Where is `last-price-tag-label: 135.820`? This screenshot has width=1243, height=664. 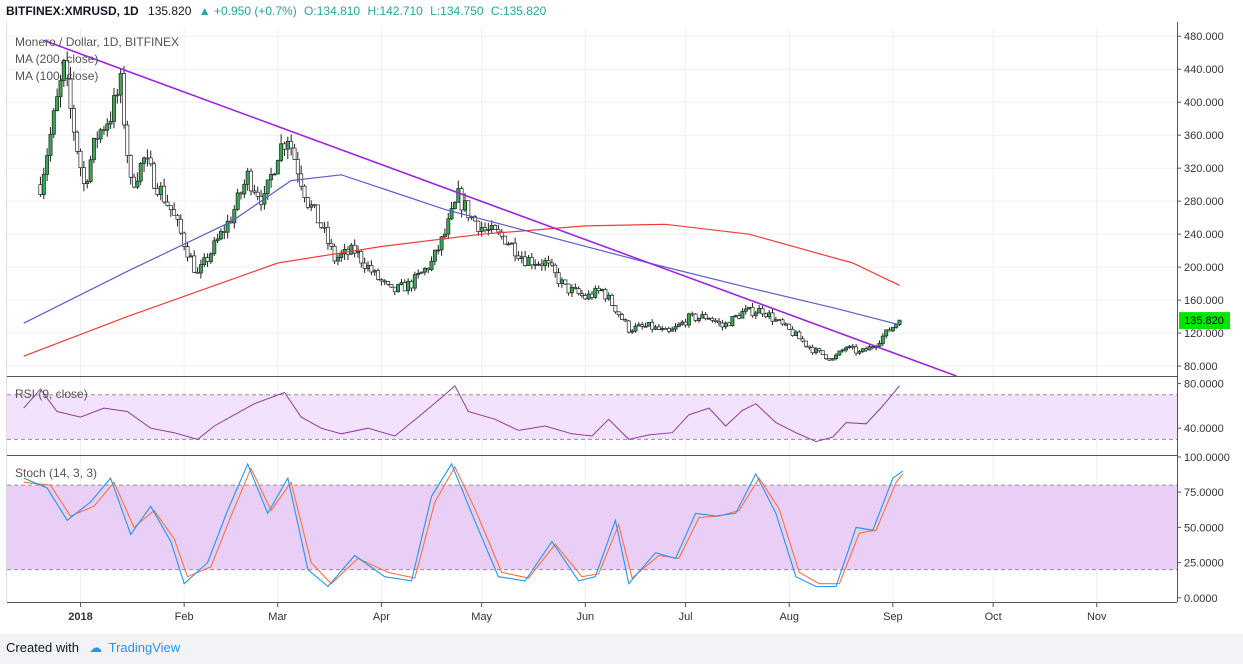 last-price-tag-label: 135.820 is located at coordinates (1204, 321).